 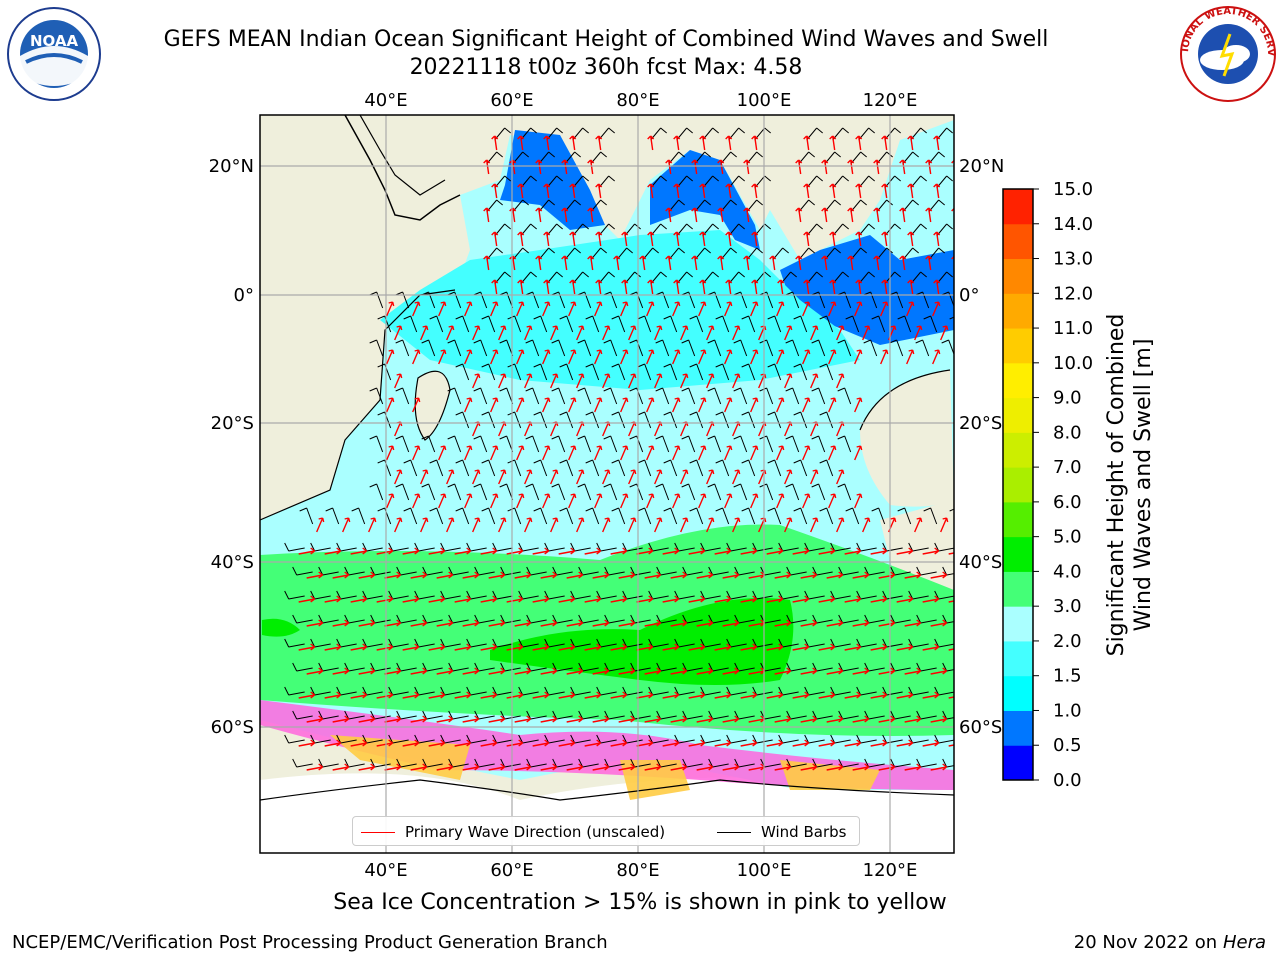 What do you see at coordinates (385, 100) in the screenshot?
I see `lon-label-top: 40°E` at bounding box center [385, 100].